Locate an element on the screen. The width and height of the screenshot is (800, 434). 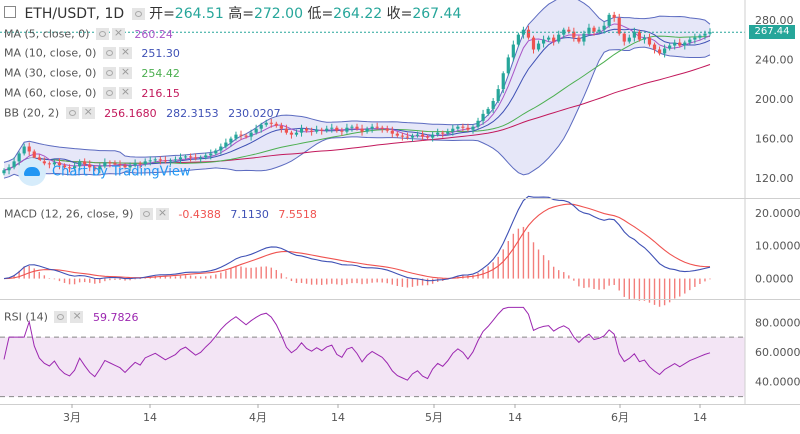
ma60-settings-icon is located at coordinates (109, 93).